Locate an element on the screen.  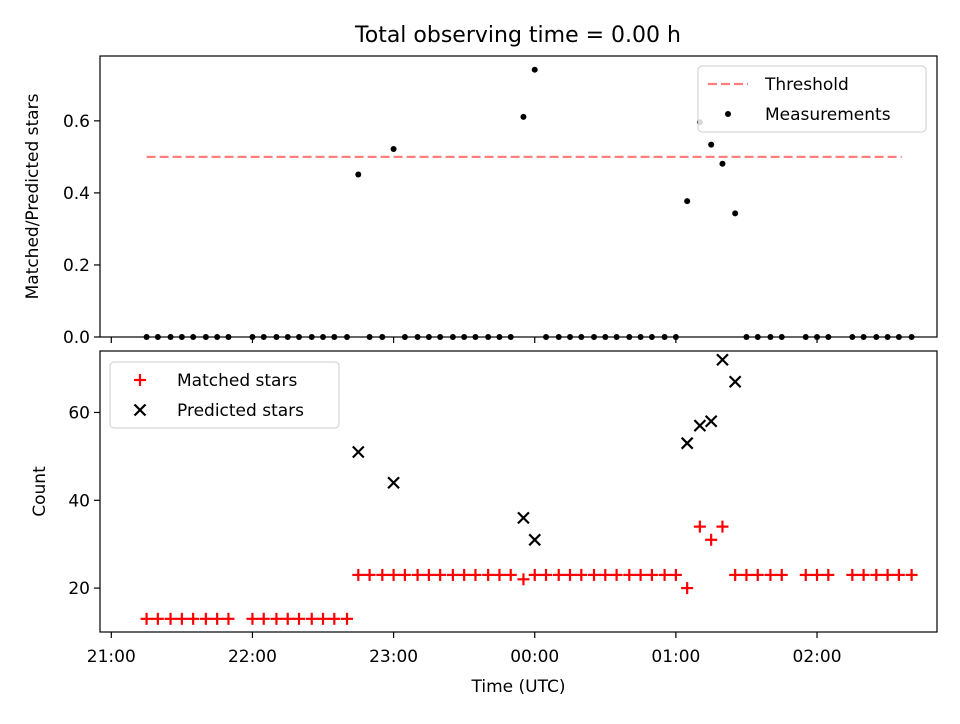
legend-matched-label: Matched stars is located at coordinates (237, 381).